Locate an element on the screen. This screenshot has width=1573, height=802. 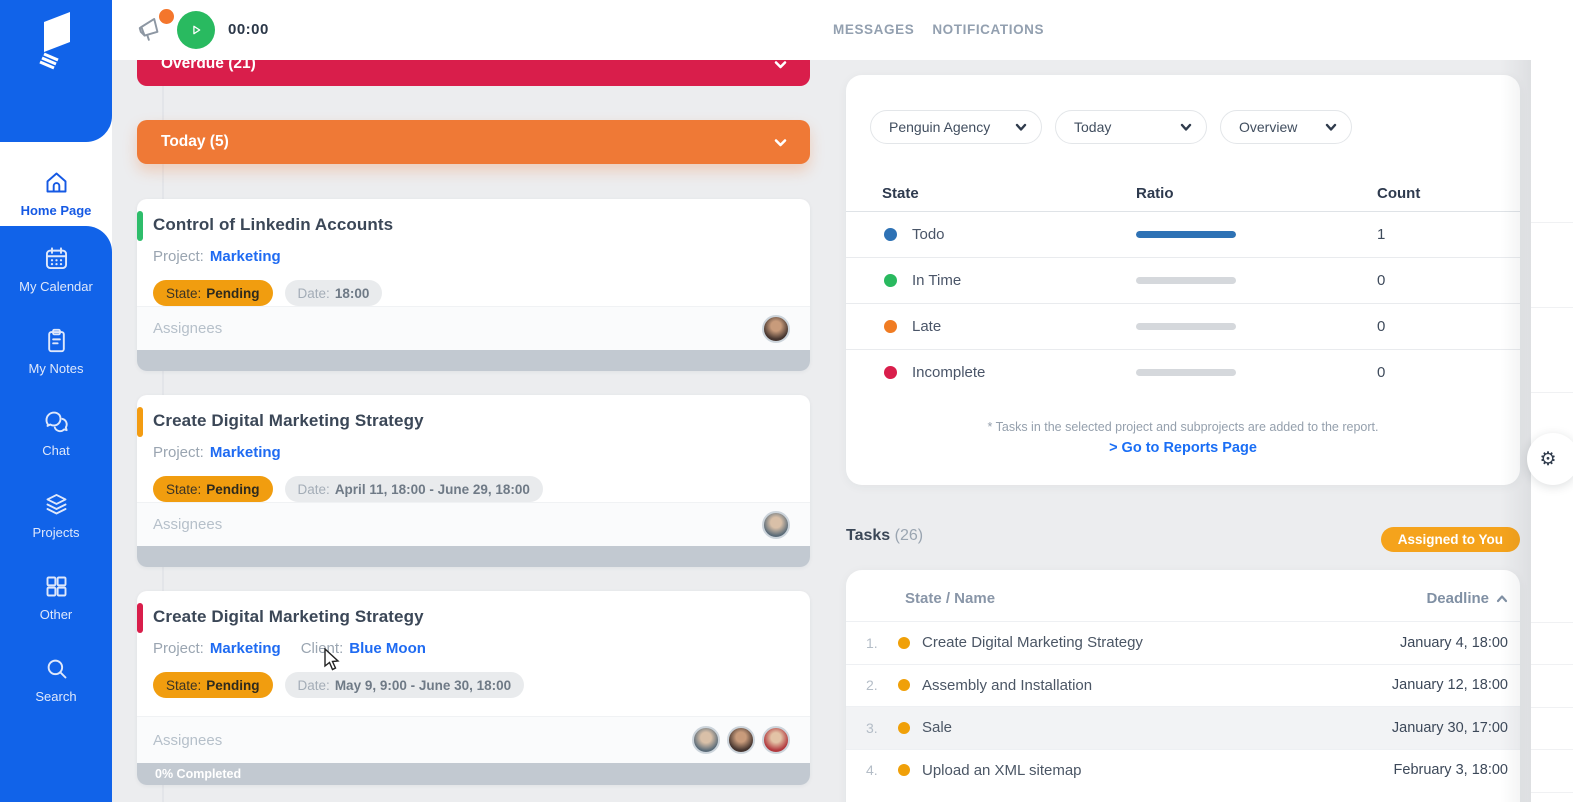
task-meta: Project: Marketing is located at coordinates (217, 256).